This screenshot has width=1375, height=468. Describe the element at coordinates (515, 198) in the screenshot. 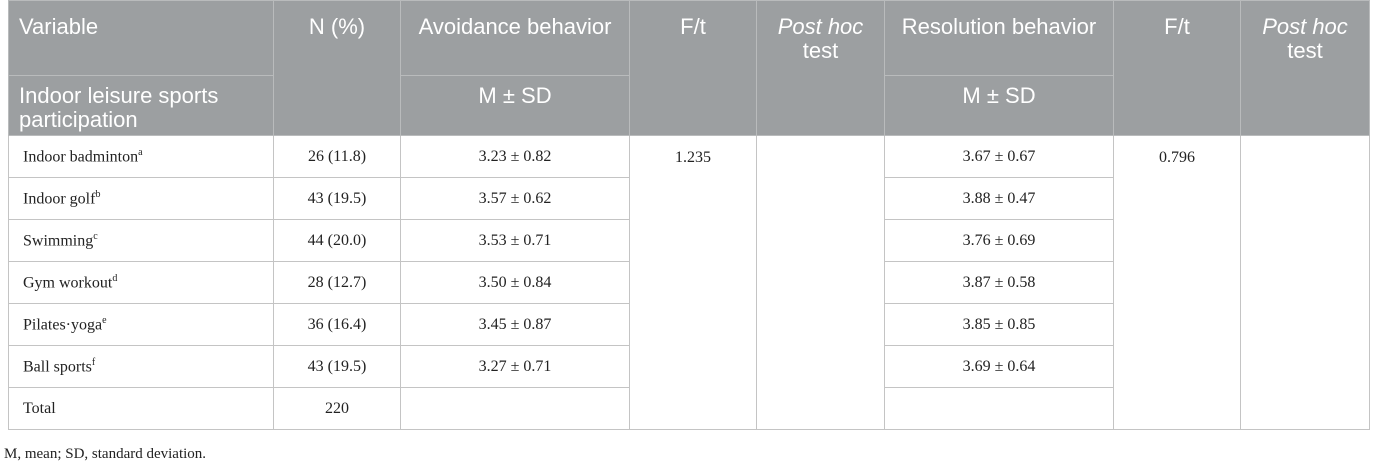

I see `avoidance-cell: 3.57 ± 0.62` at that location.